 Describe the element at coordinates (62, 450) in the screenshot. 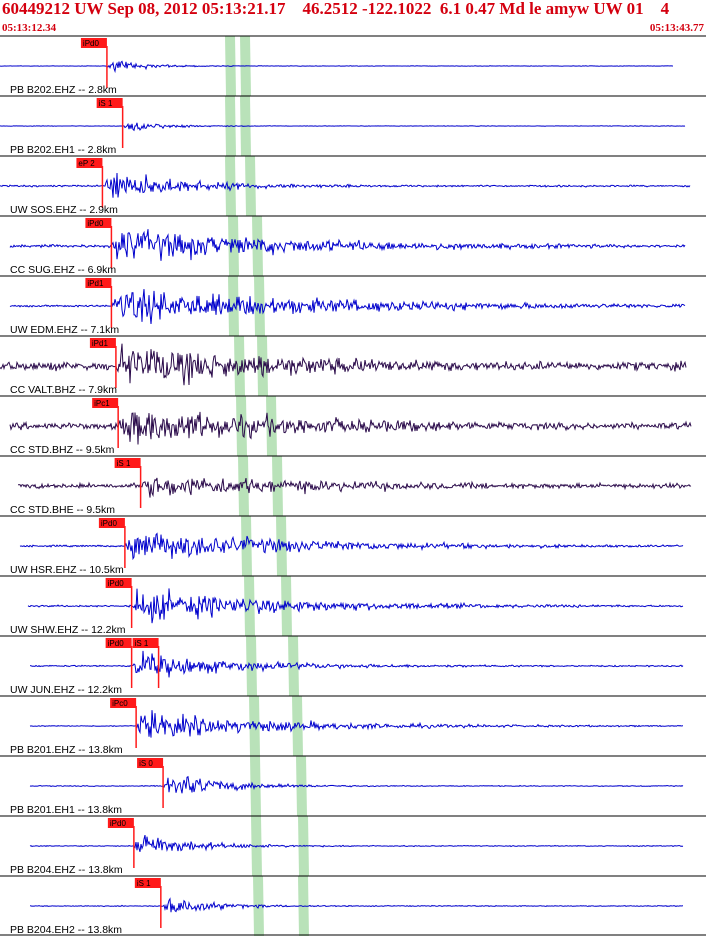

I see `station-label: CC STD.BHZ -- 9.5km` at that location.